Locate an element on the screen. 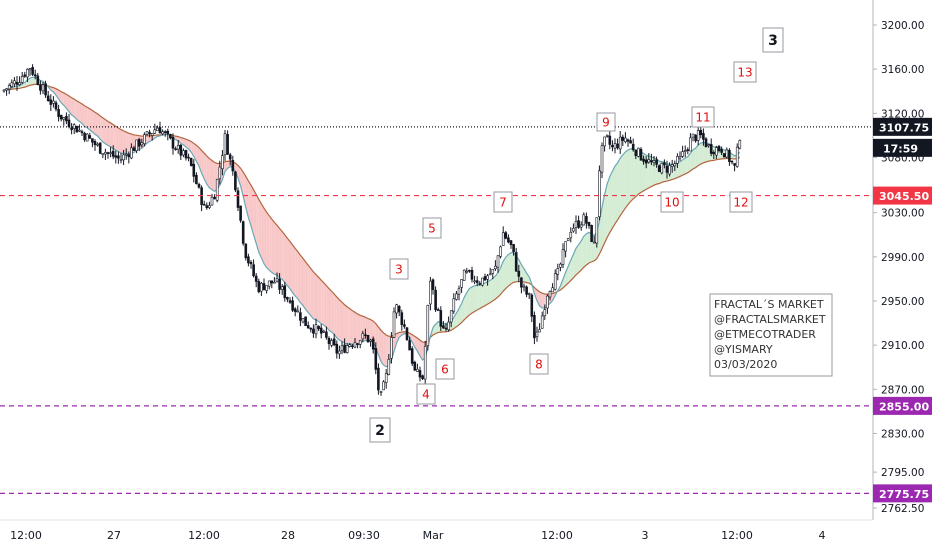 This screenshot has height=554, width=932. wave-label: 3 is located at coordinates (399, 269).